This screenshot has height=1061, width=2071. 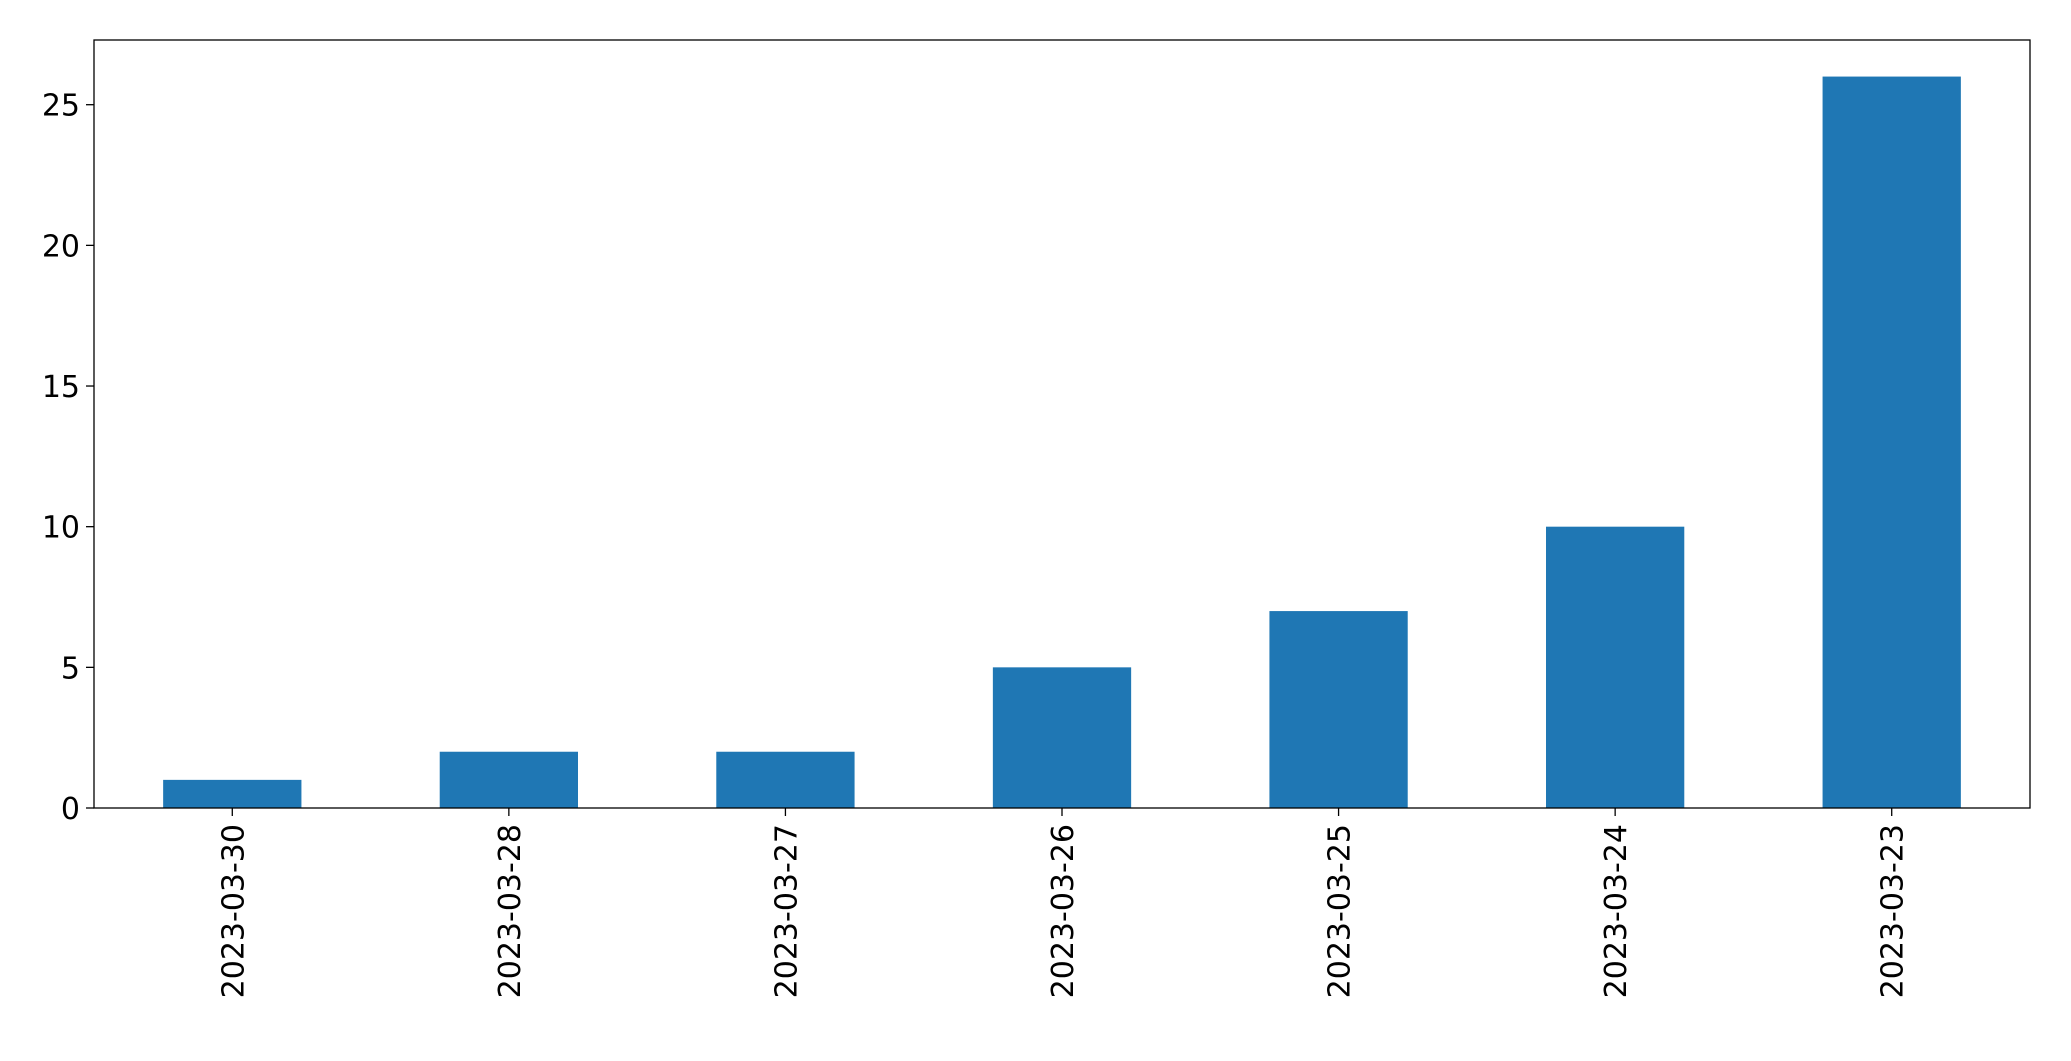 What do you see at coordinates (233, 911) in the screenshot?
I see `x-tick-label: 2023-03-30` at bounding box center [233, 911].